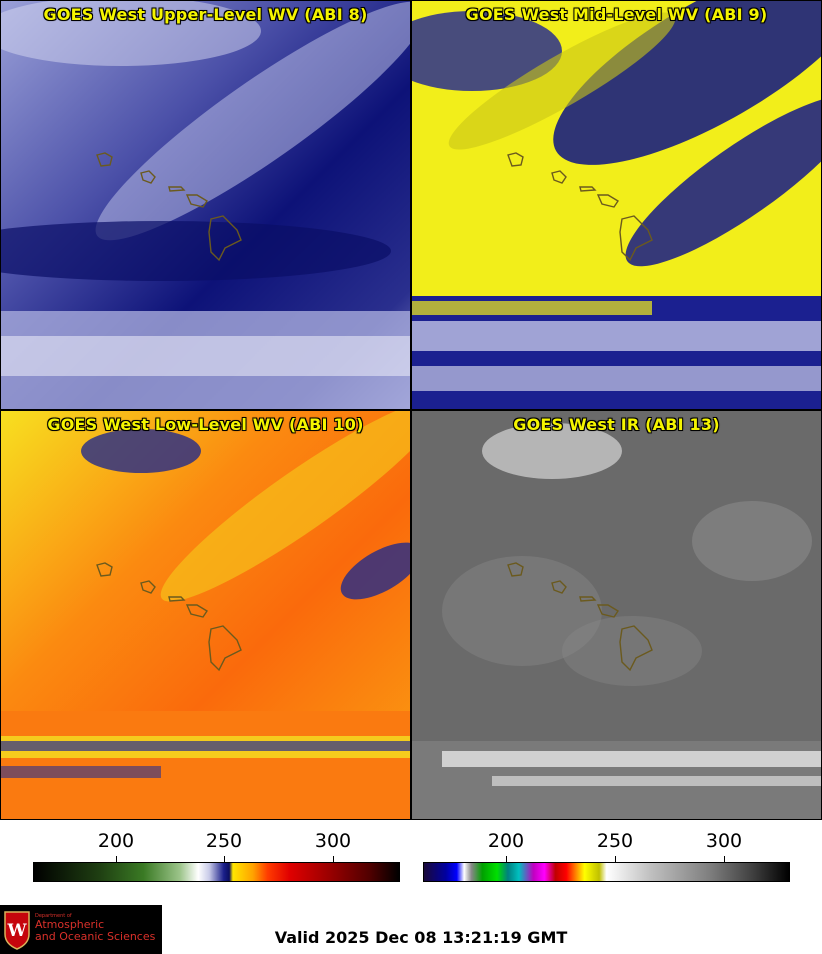 This screenshot has height=954, width=822. What do you see at coordinates (421, 937) in the screenshot?
I see `valid-time: Valid 2025 Dec 08 13:21:19 GMT` at bounding box center [421, 937].